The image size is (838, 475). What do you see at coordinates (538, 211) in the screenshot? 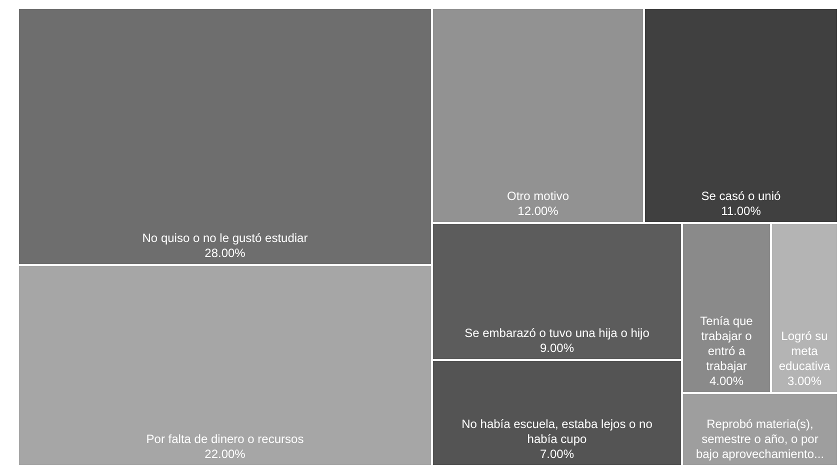
I see `data-label: 12.00%` at bounding box center [538, 211].